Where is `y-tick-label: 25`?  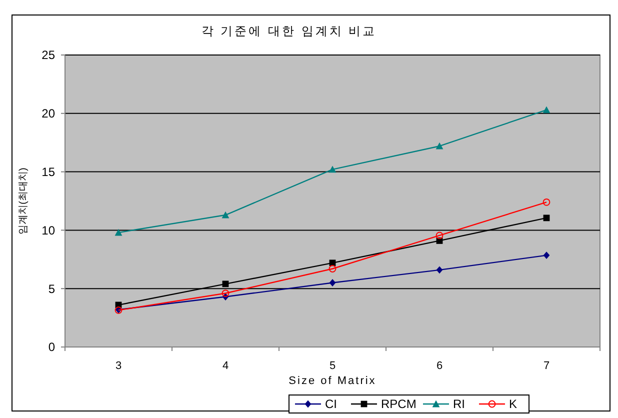
y-tick-label: 25 is located at coordinates (49, 55).